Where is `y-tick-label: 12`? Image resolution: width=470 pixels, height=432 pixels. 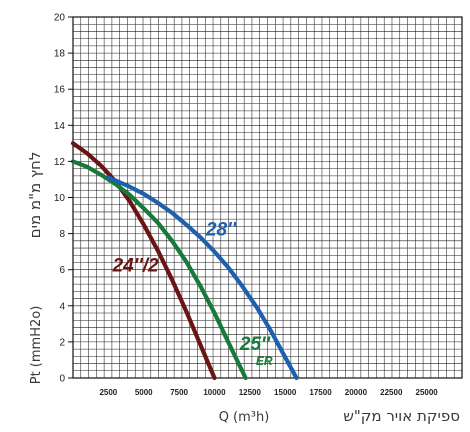
y-tick-label: 12 is located at coordinates (60, 162).